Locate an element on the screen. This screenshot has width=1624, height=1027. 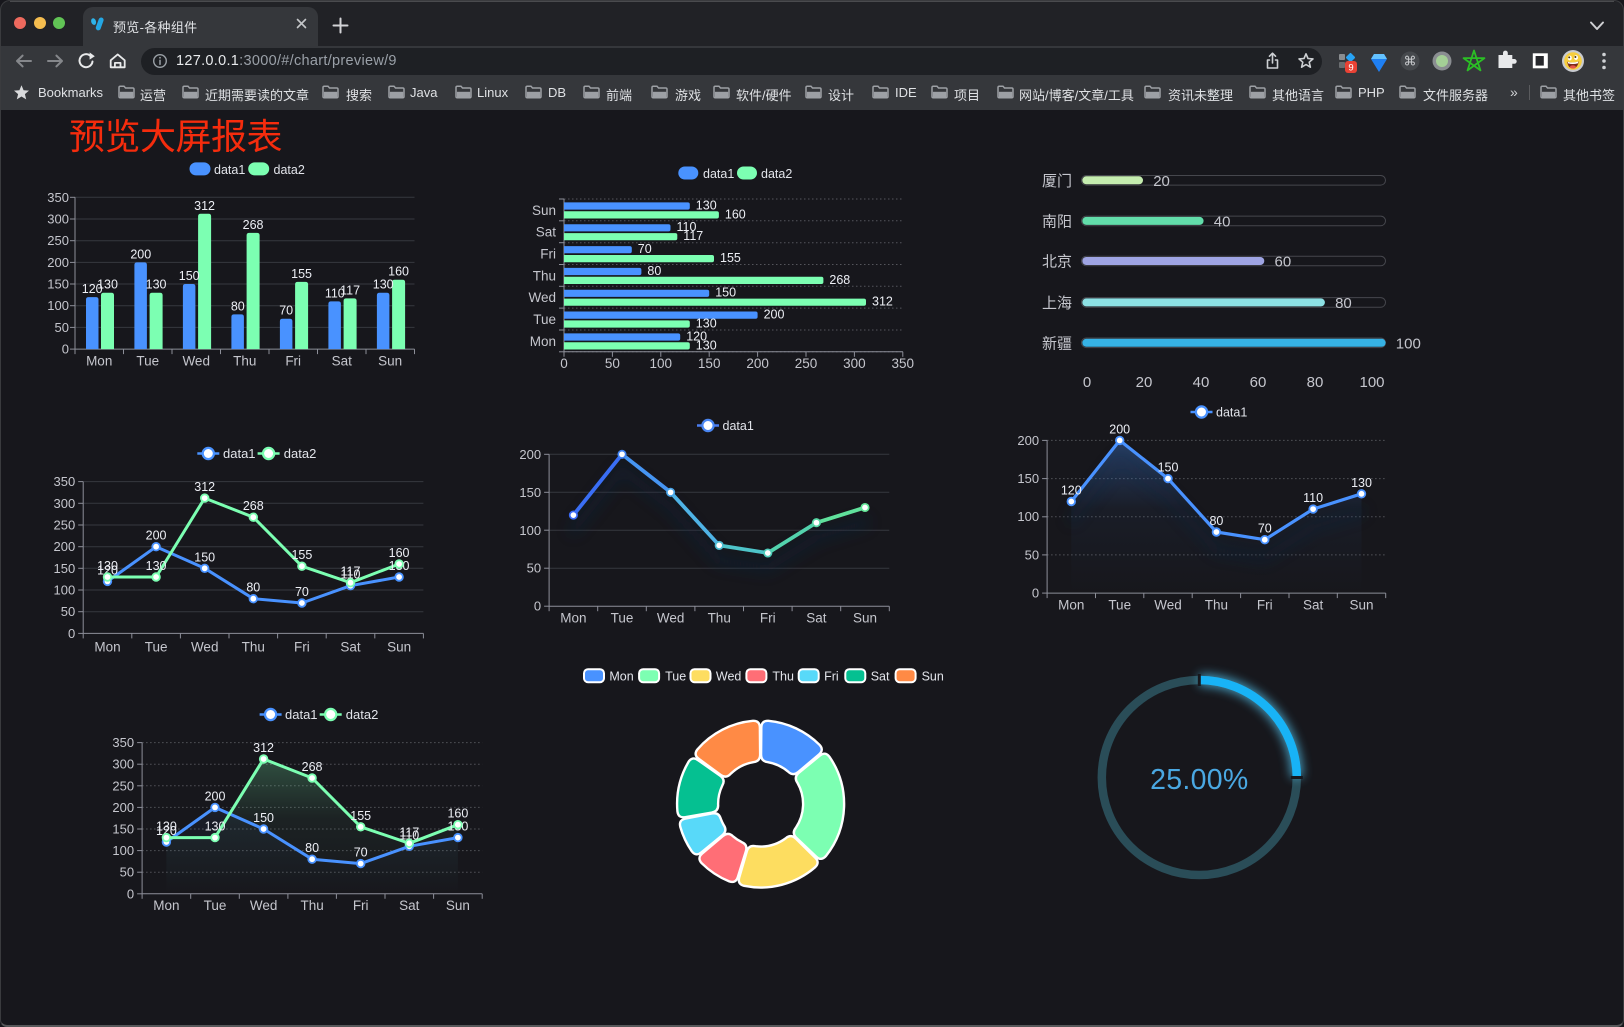
svg-text: 312 is located at coordinates (882, 302).